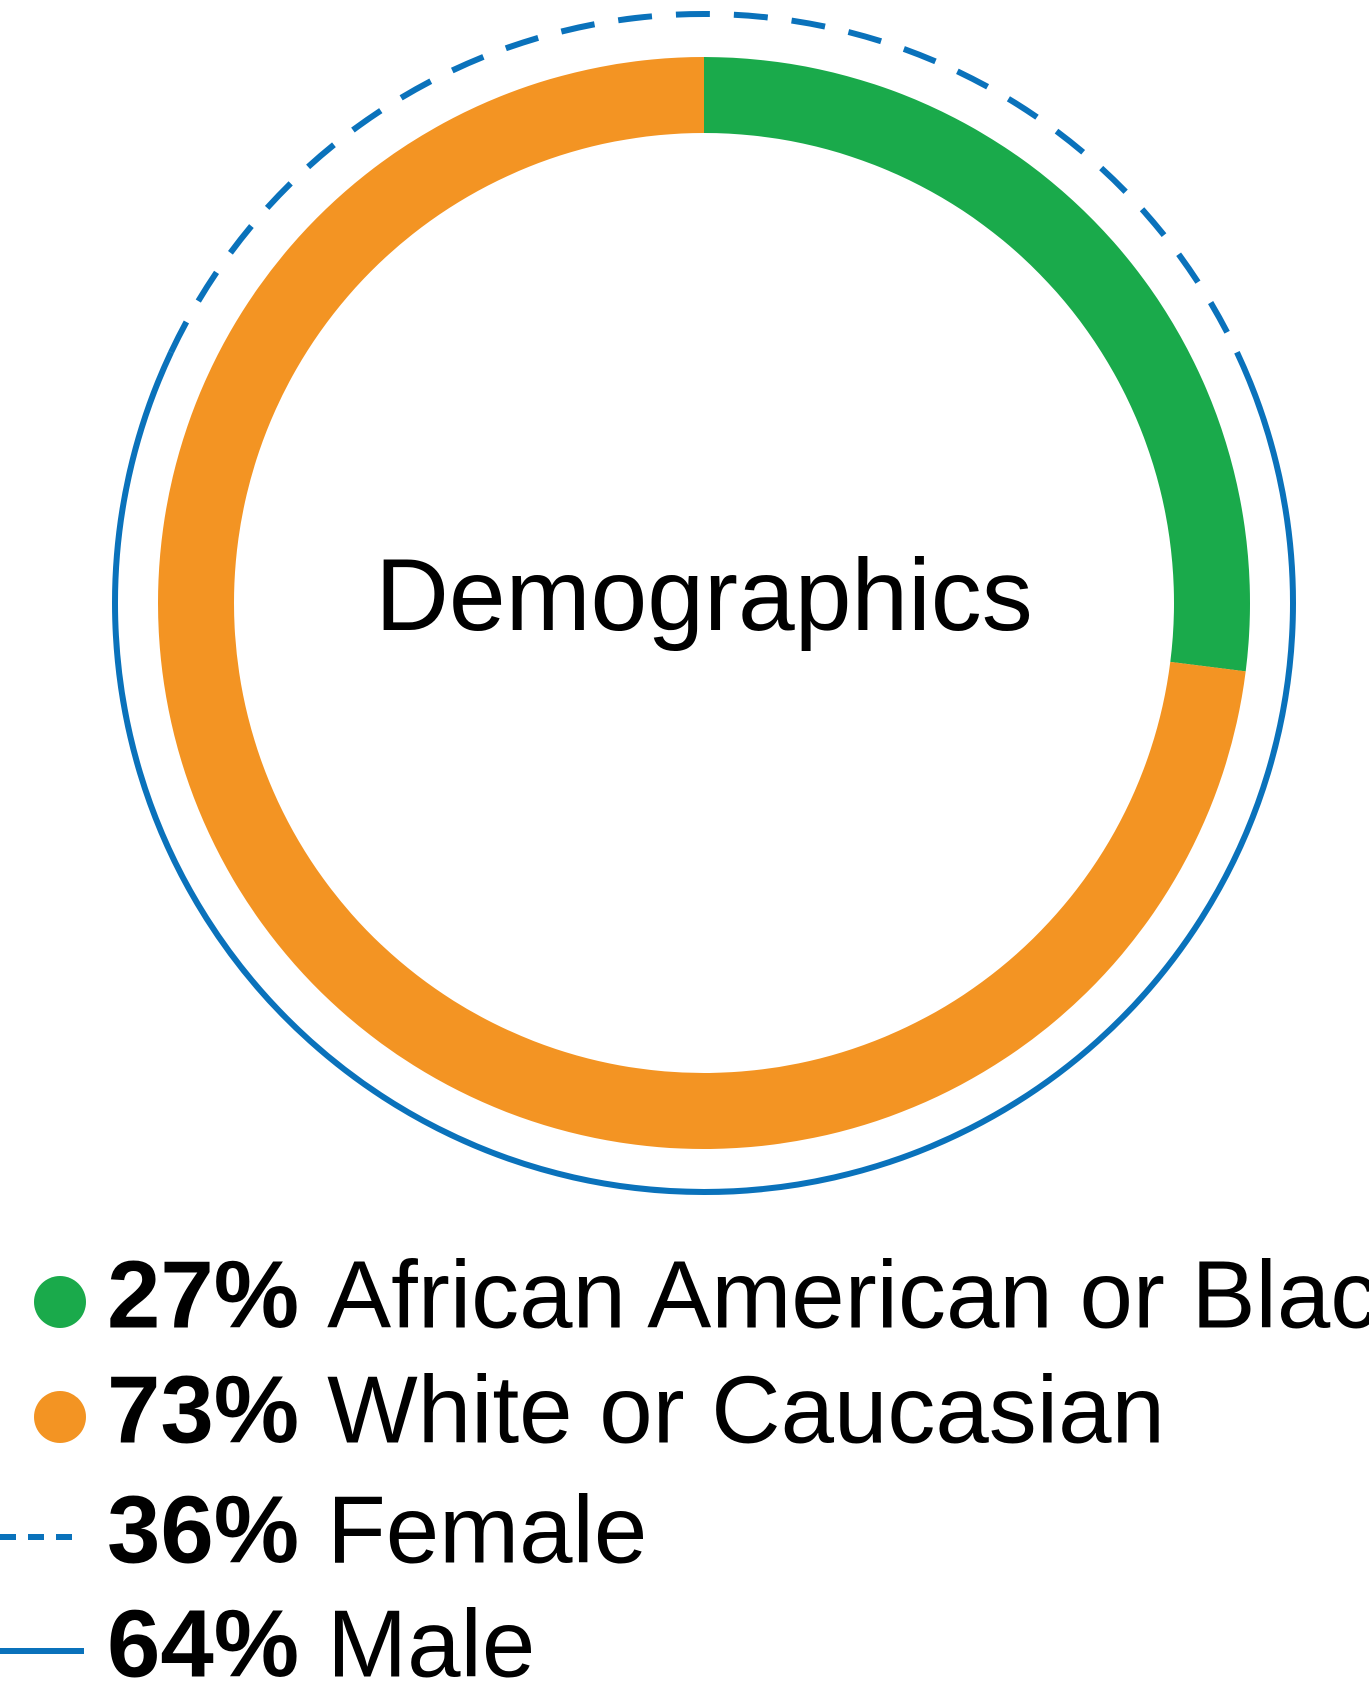 The image size is (1369, 1707). Describe the element at coordinates (487, 1529) in the screenshot. I see `legend-label: Female` at that location.